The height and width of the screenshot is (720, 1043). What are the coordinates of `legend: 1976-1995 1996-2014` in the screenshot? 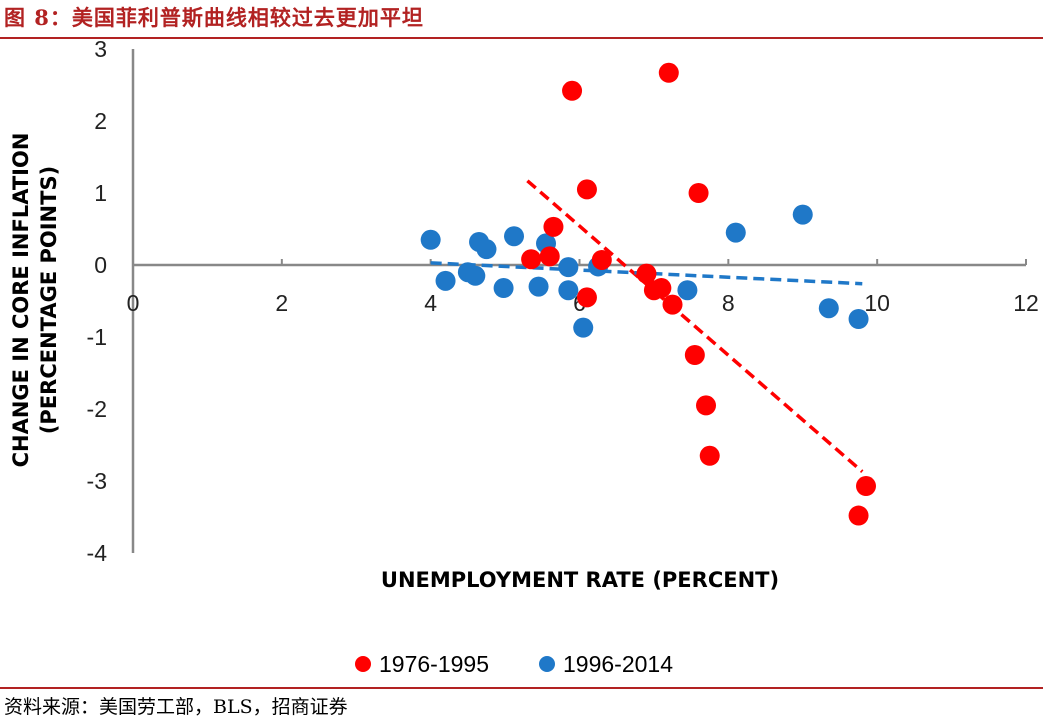 It's located at (514, 664).